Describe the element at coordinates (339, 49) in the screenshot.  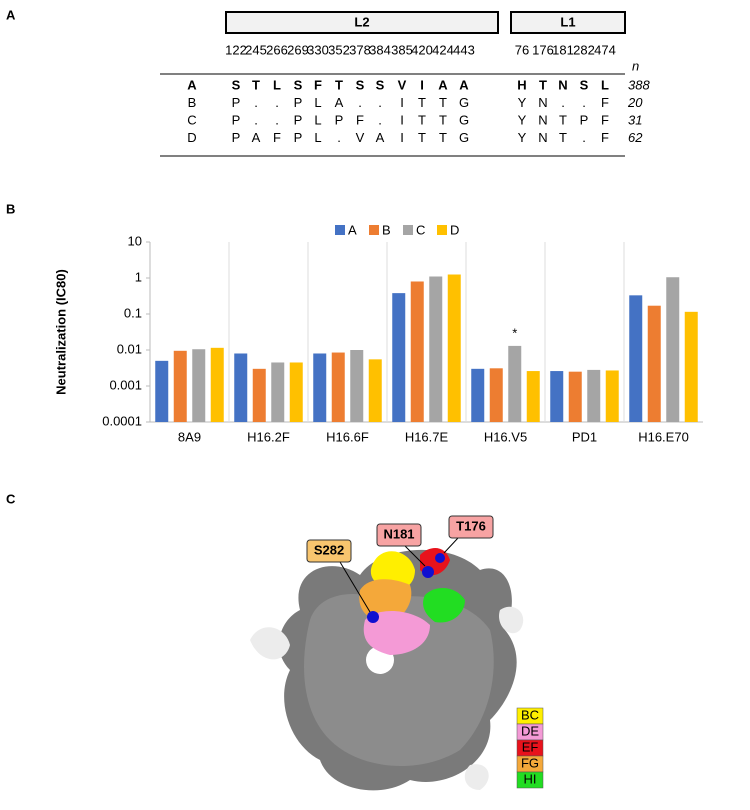
I see `position-label: 352` at that location.